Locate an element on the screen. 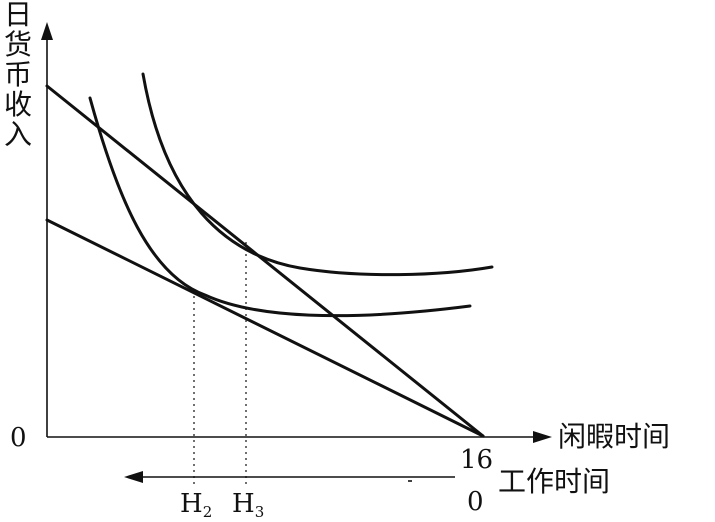 The width and height of the screenshot is (715, 522). y-axis-label: 日货币收入 is located at coordinates (18, 75).